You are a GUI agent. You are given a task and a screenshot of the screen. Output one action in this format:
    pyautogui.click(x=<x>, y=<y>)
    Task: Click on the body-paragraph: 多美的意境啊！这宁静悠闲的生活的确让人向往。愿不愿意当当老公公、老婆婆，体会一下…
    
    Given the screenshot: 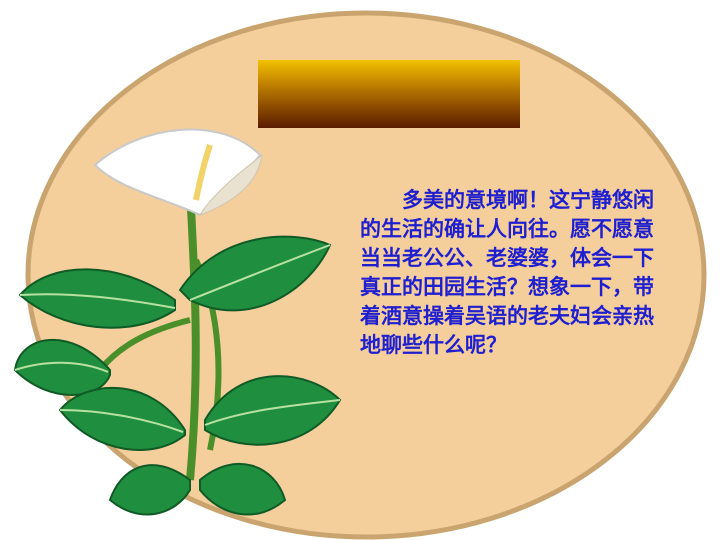 What is the action you would take?
    pyautogui.click(x=507, y=272)
    